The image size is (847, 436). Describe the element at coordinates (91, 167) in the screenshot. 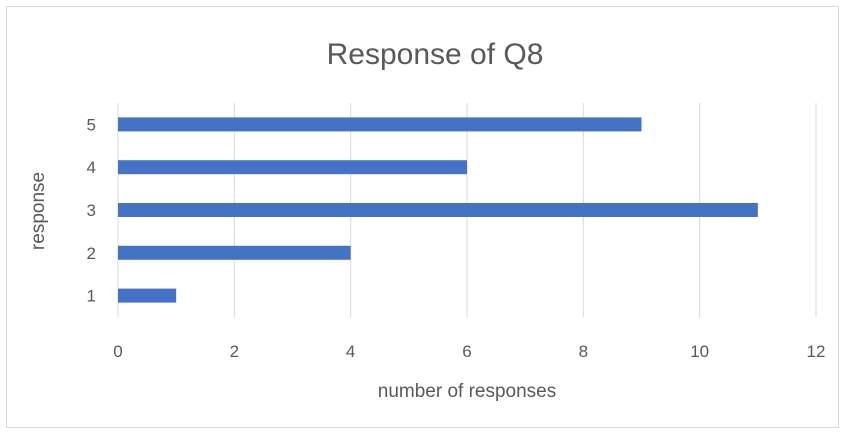

I see `y-tick-label: 4` at that location.